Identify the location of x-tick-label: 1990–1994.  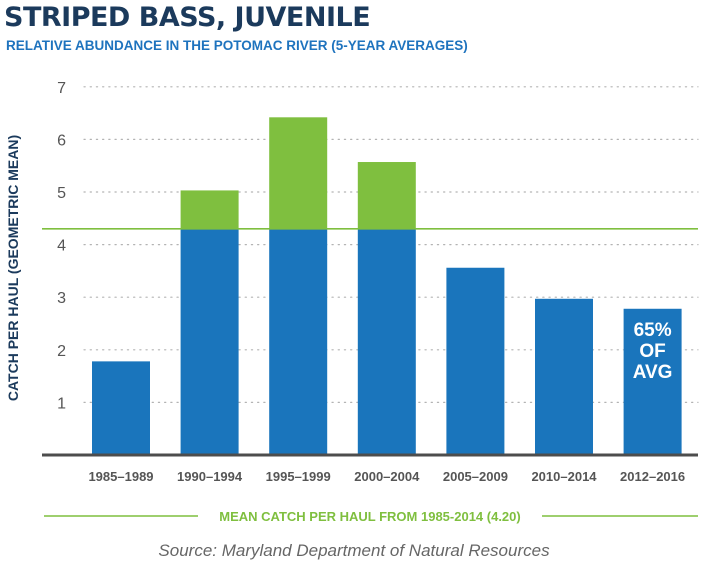
(210, 476).